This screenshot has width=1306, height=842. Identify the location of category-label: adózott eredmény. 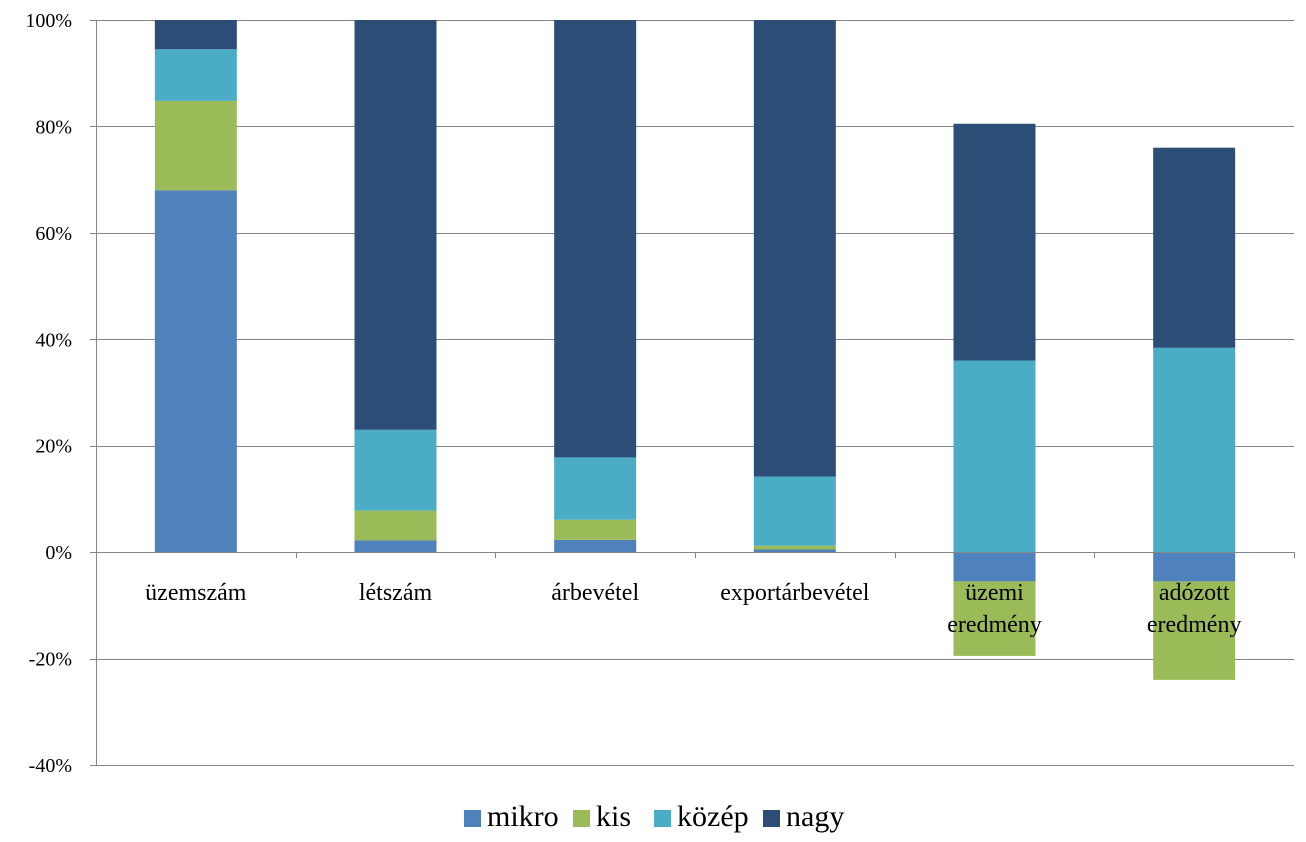
(1194, 609).